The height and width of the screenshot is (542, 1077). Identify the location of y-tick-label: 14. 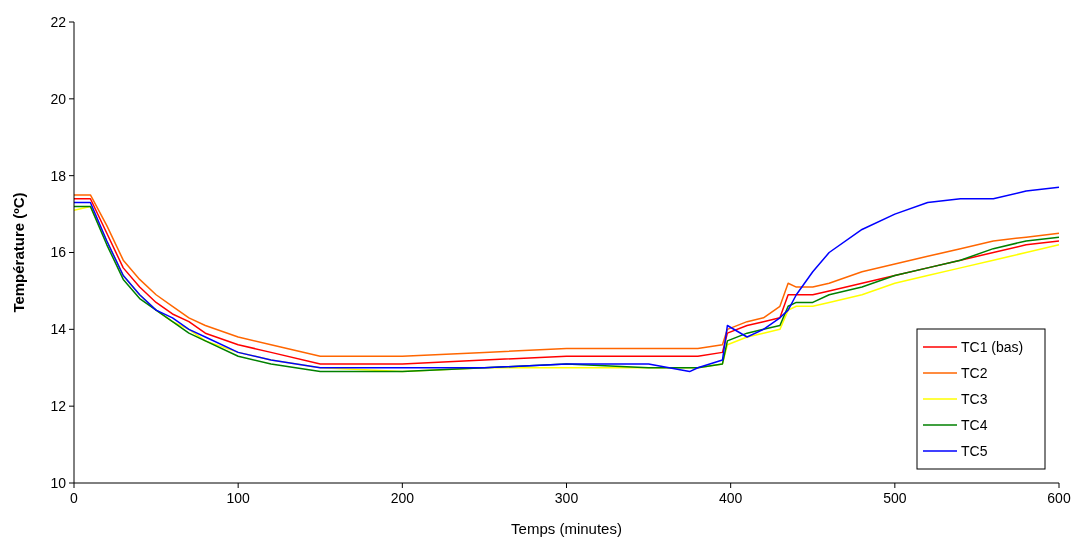
(58, 329).